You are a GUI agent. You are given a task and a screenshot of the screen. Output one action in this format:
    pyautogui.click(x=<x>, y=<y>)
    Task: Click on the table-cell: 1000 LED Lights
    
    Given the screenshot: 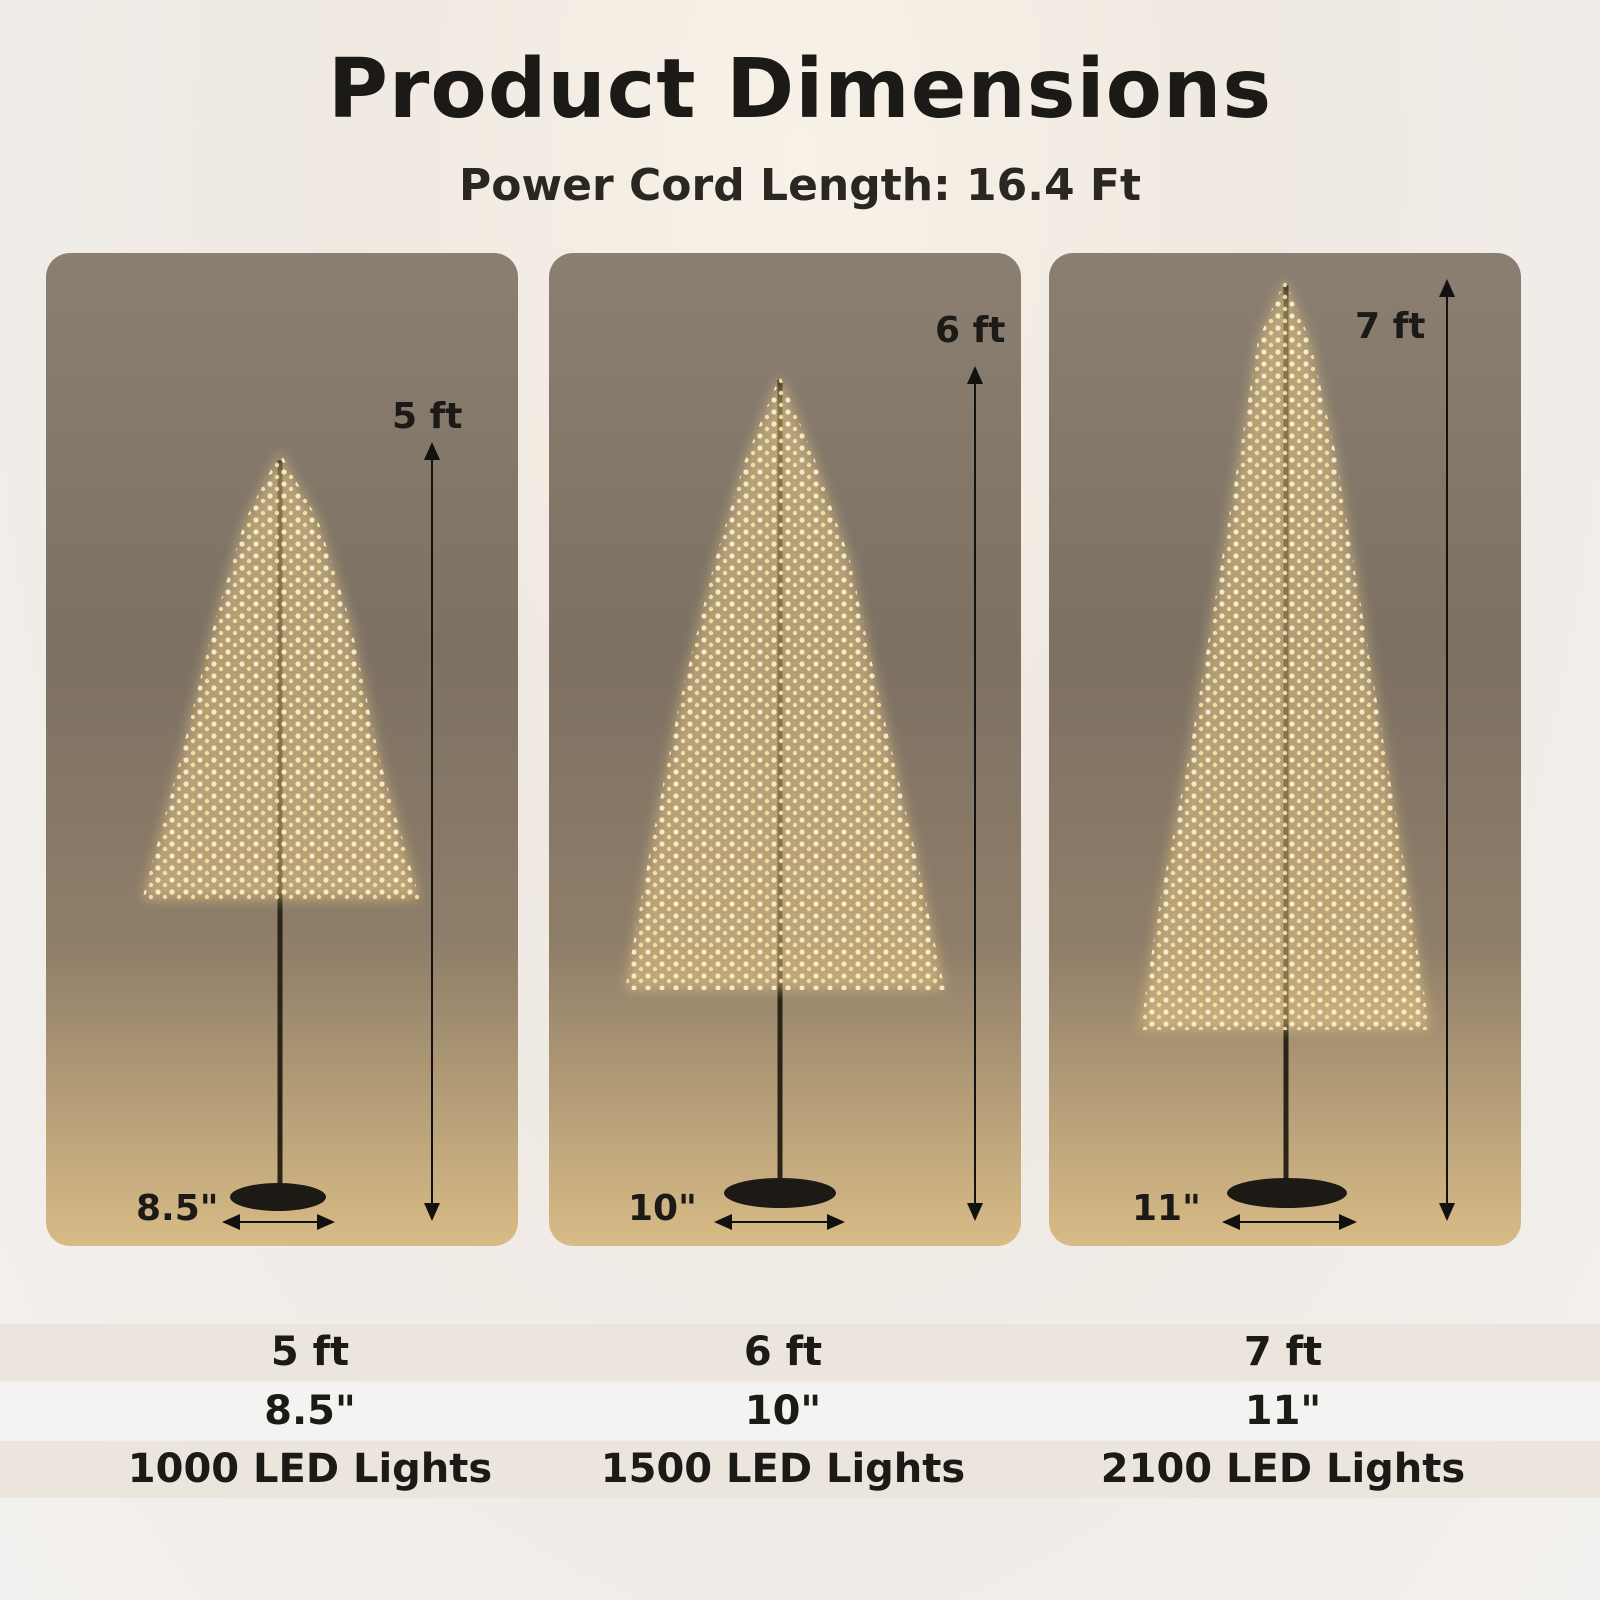 What is the action you would take?
    pyautogui.click(x=310, y=1469)
    